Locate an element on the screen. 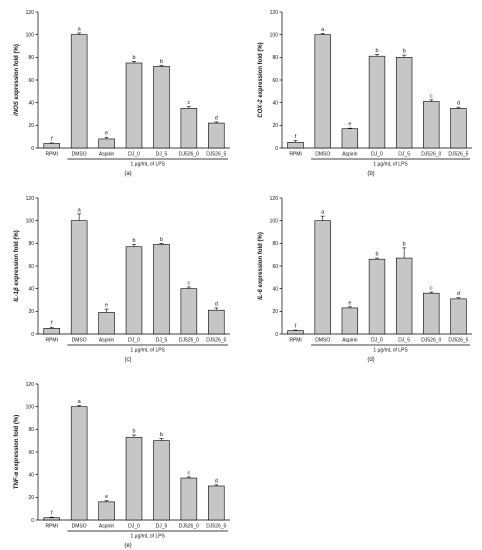 The image size is (482, 550). y-axis-label-gene: iNOS is located at coordinates (17, 108).